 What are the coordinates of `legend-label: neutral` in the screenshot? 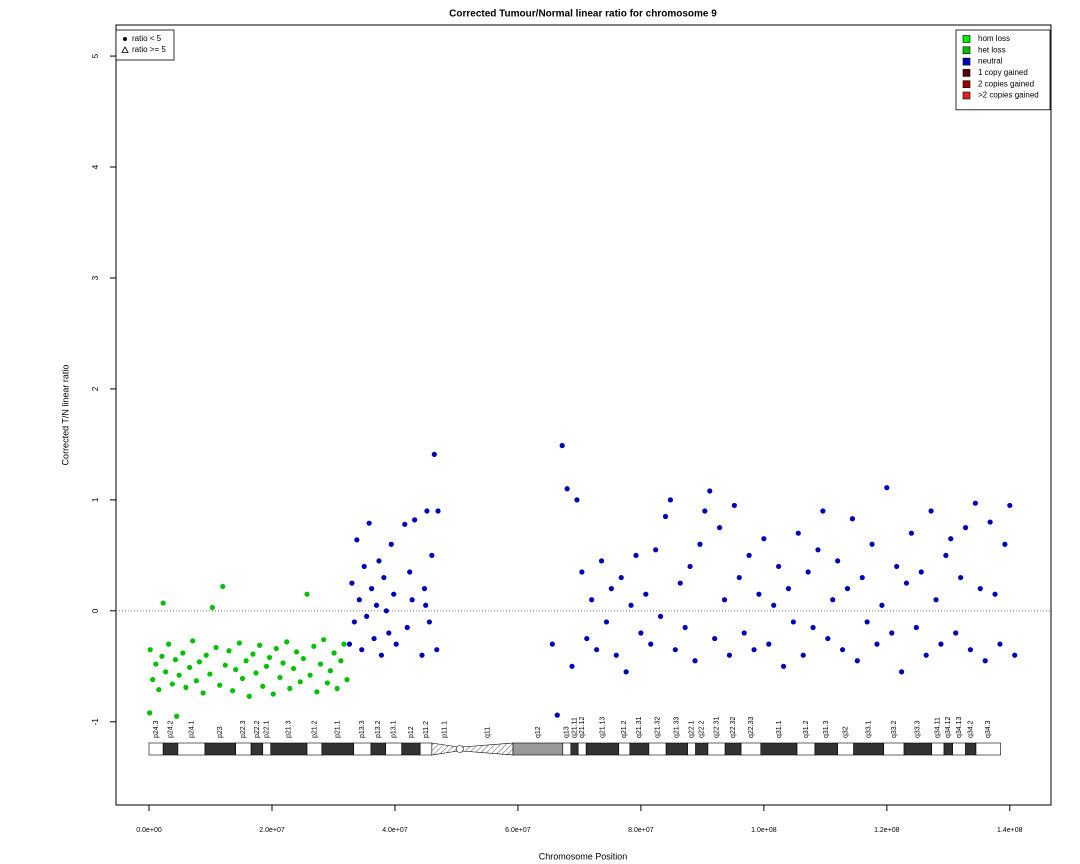 It's located at (990, 61).